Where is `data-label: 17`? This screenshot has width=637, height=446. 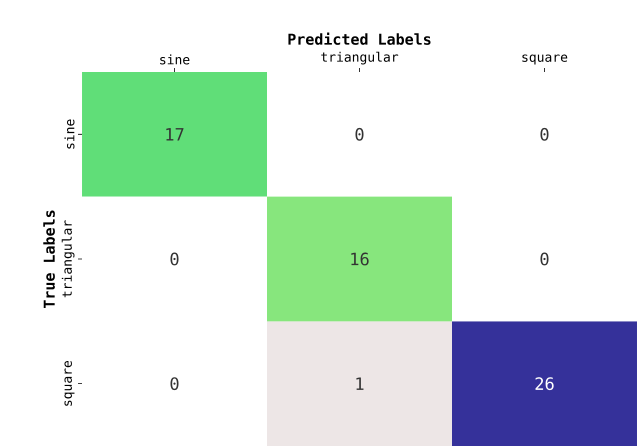
data-label: 17 is located at coordinates (175, 134).